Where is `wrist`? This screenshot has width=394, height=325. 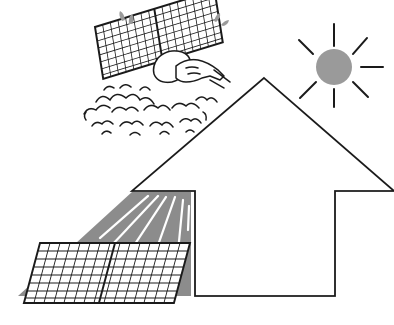 wrist is located at coordinates (220, 79).